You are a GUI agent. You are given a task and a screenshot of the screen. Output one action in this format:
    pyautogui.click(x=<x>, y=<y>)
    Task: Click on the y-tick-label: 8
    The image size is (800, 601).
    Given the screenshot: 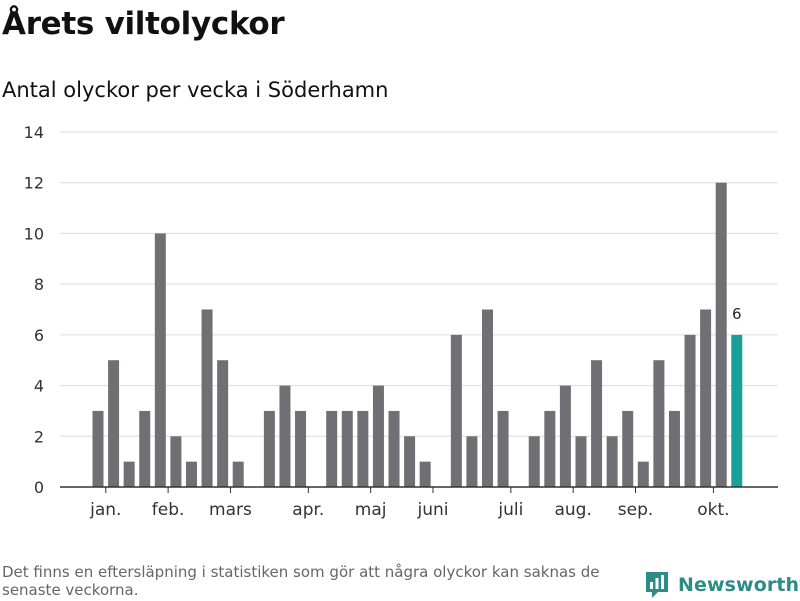 What is the action you would take?
    pyautogui.click(x=39, y=284)
    